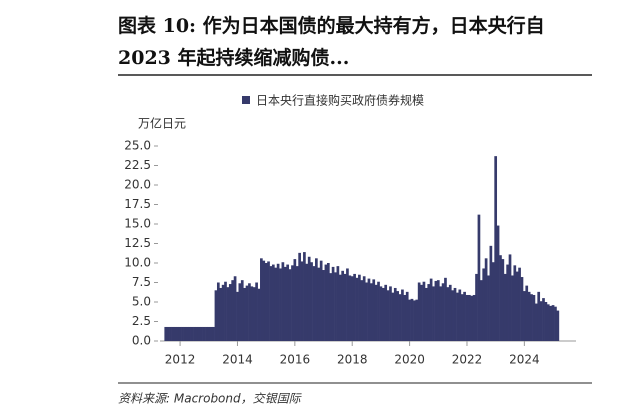 The width and height of the screenshot is (636, 417). What do you see at coordinates (237, 360) in the screenshot?
I see `x-tick-label: 2014` at bounding box center [237, 360].